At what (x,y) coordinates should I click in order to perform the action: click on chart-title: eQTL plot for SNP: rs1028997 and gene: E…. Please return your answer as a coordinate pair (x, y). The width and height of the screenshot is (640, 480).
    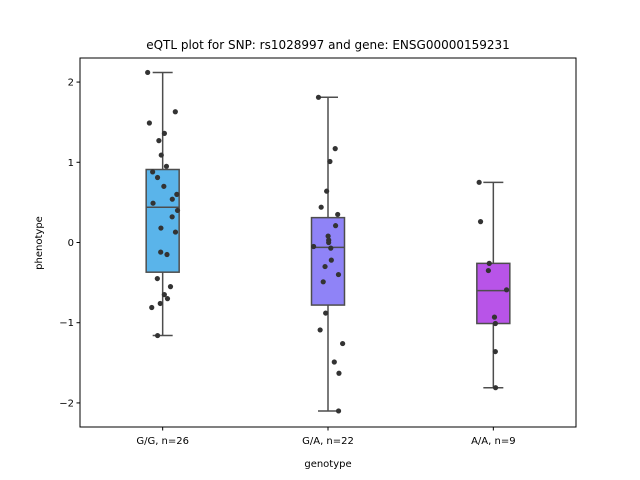
    Looking at the image, I should click on (328, 45).